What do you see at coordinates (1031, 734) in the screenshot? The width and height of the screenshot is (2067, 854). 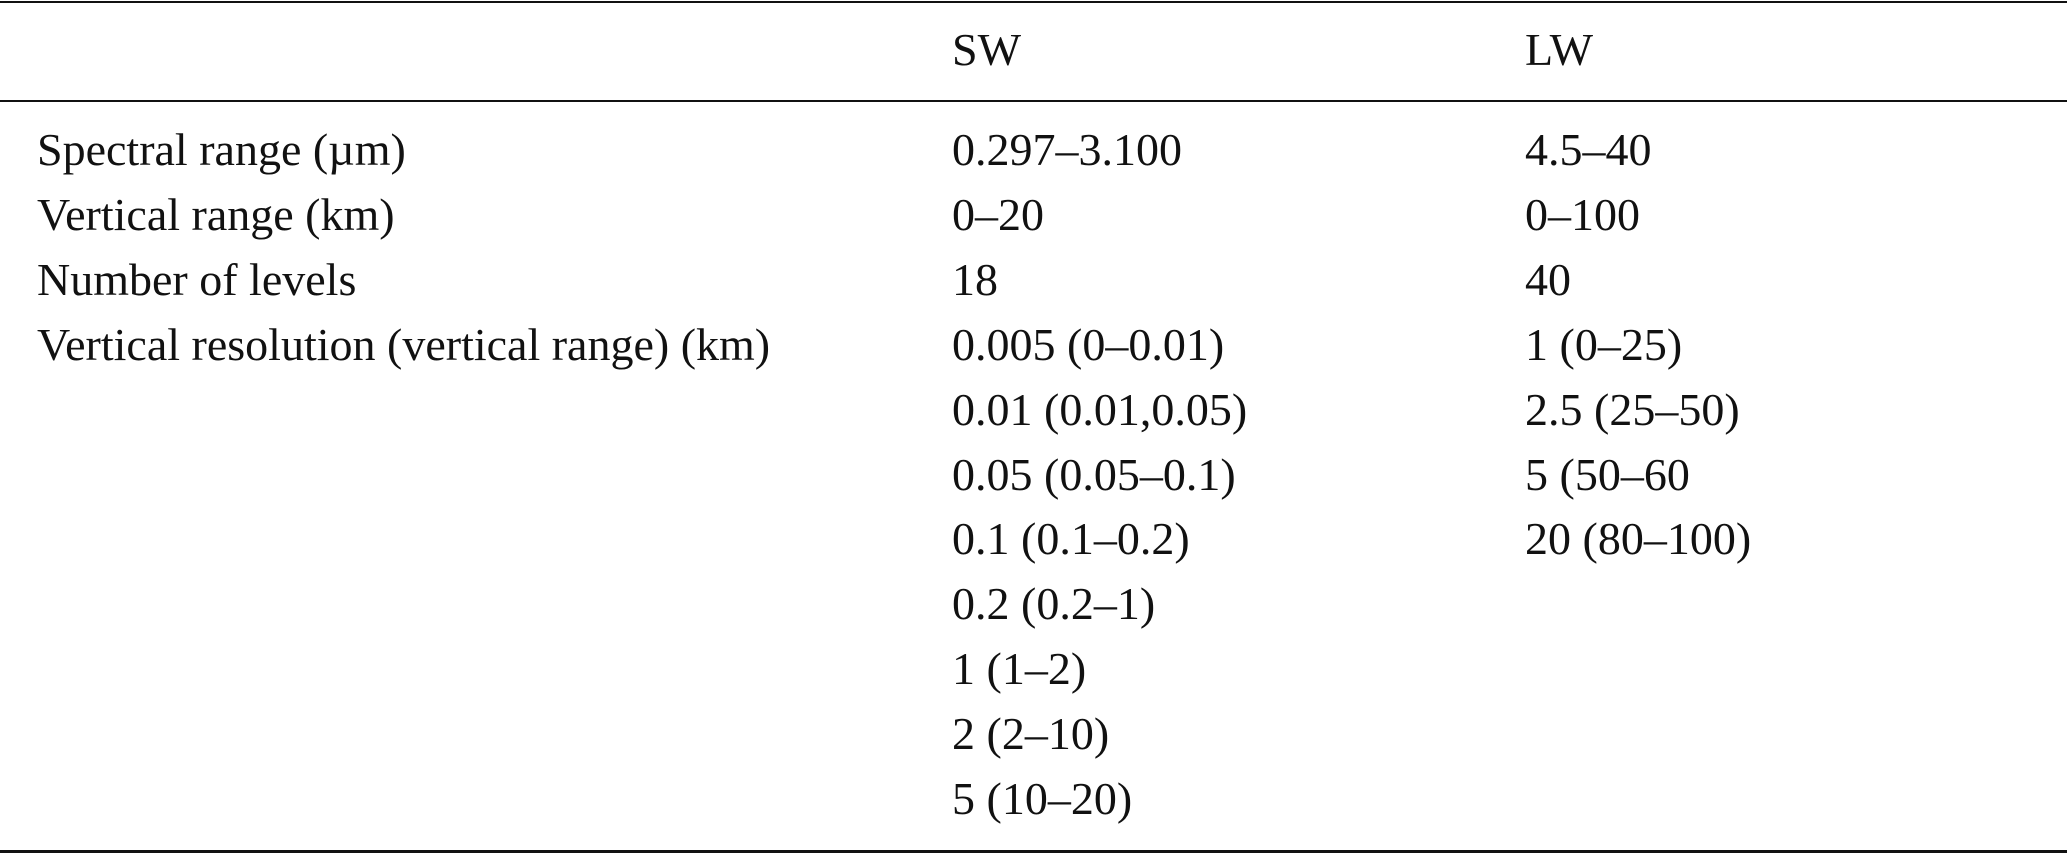 I see `cell: 2 (2–10)` at bounding box center [1031, 734].